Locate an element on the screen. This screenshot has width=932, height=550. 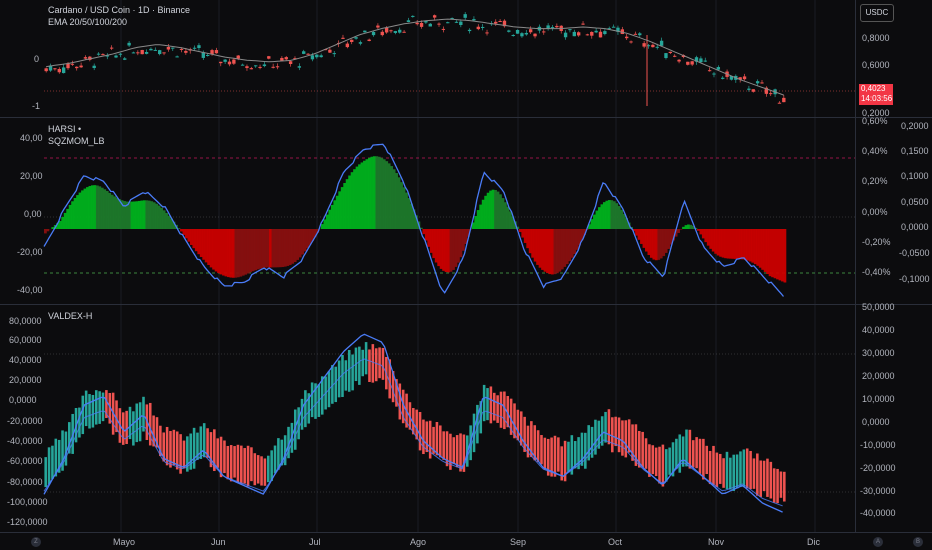
valdex-right-tick: 0,0000 is located at coordinates (876, 422).